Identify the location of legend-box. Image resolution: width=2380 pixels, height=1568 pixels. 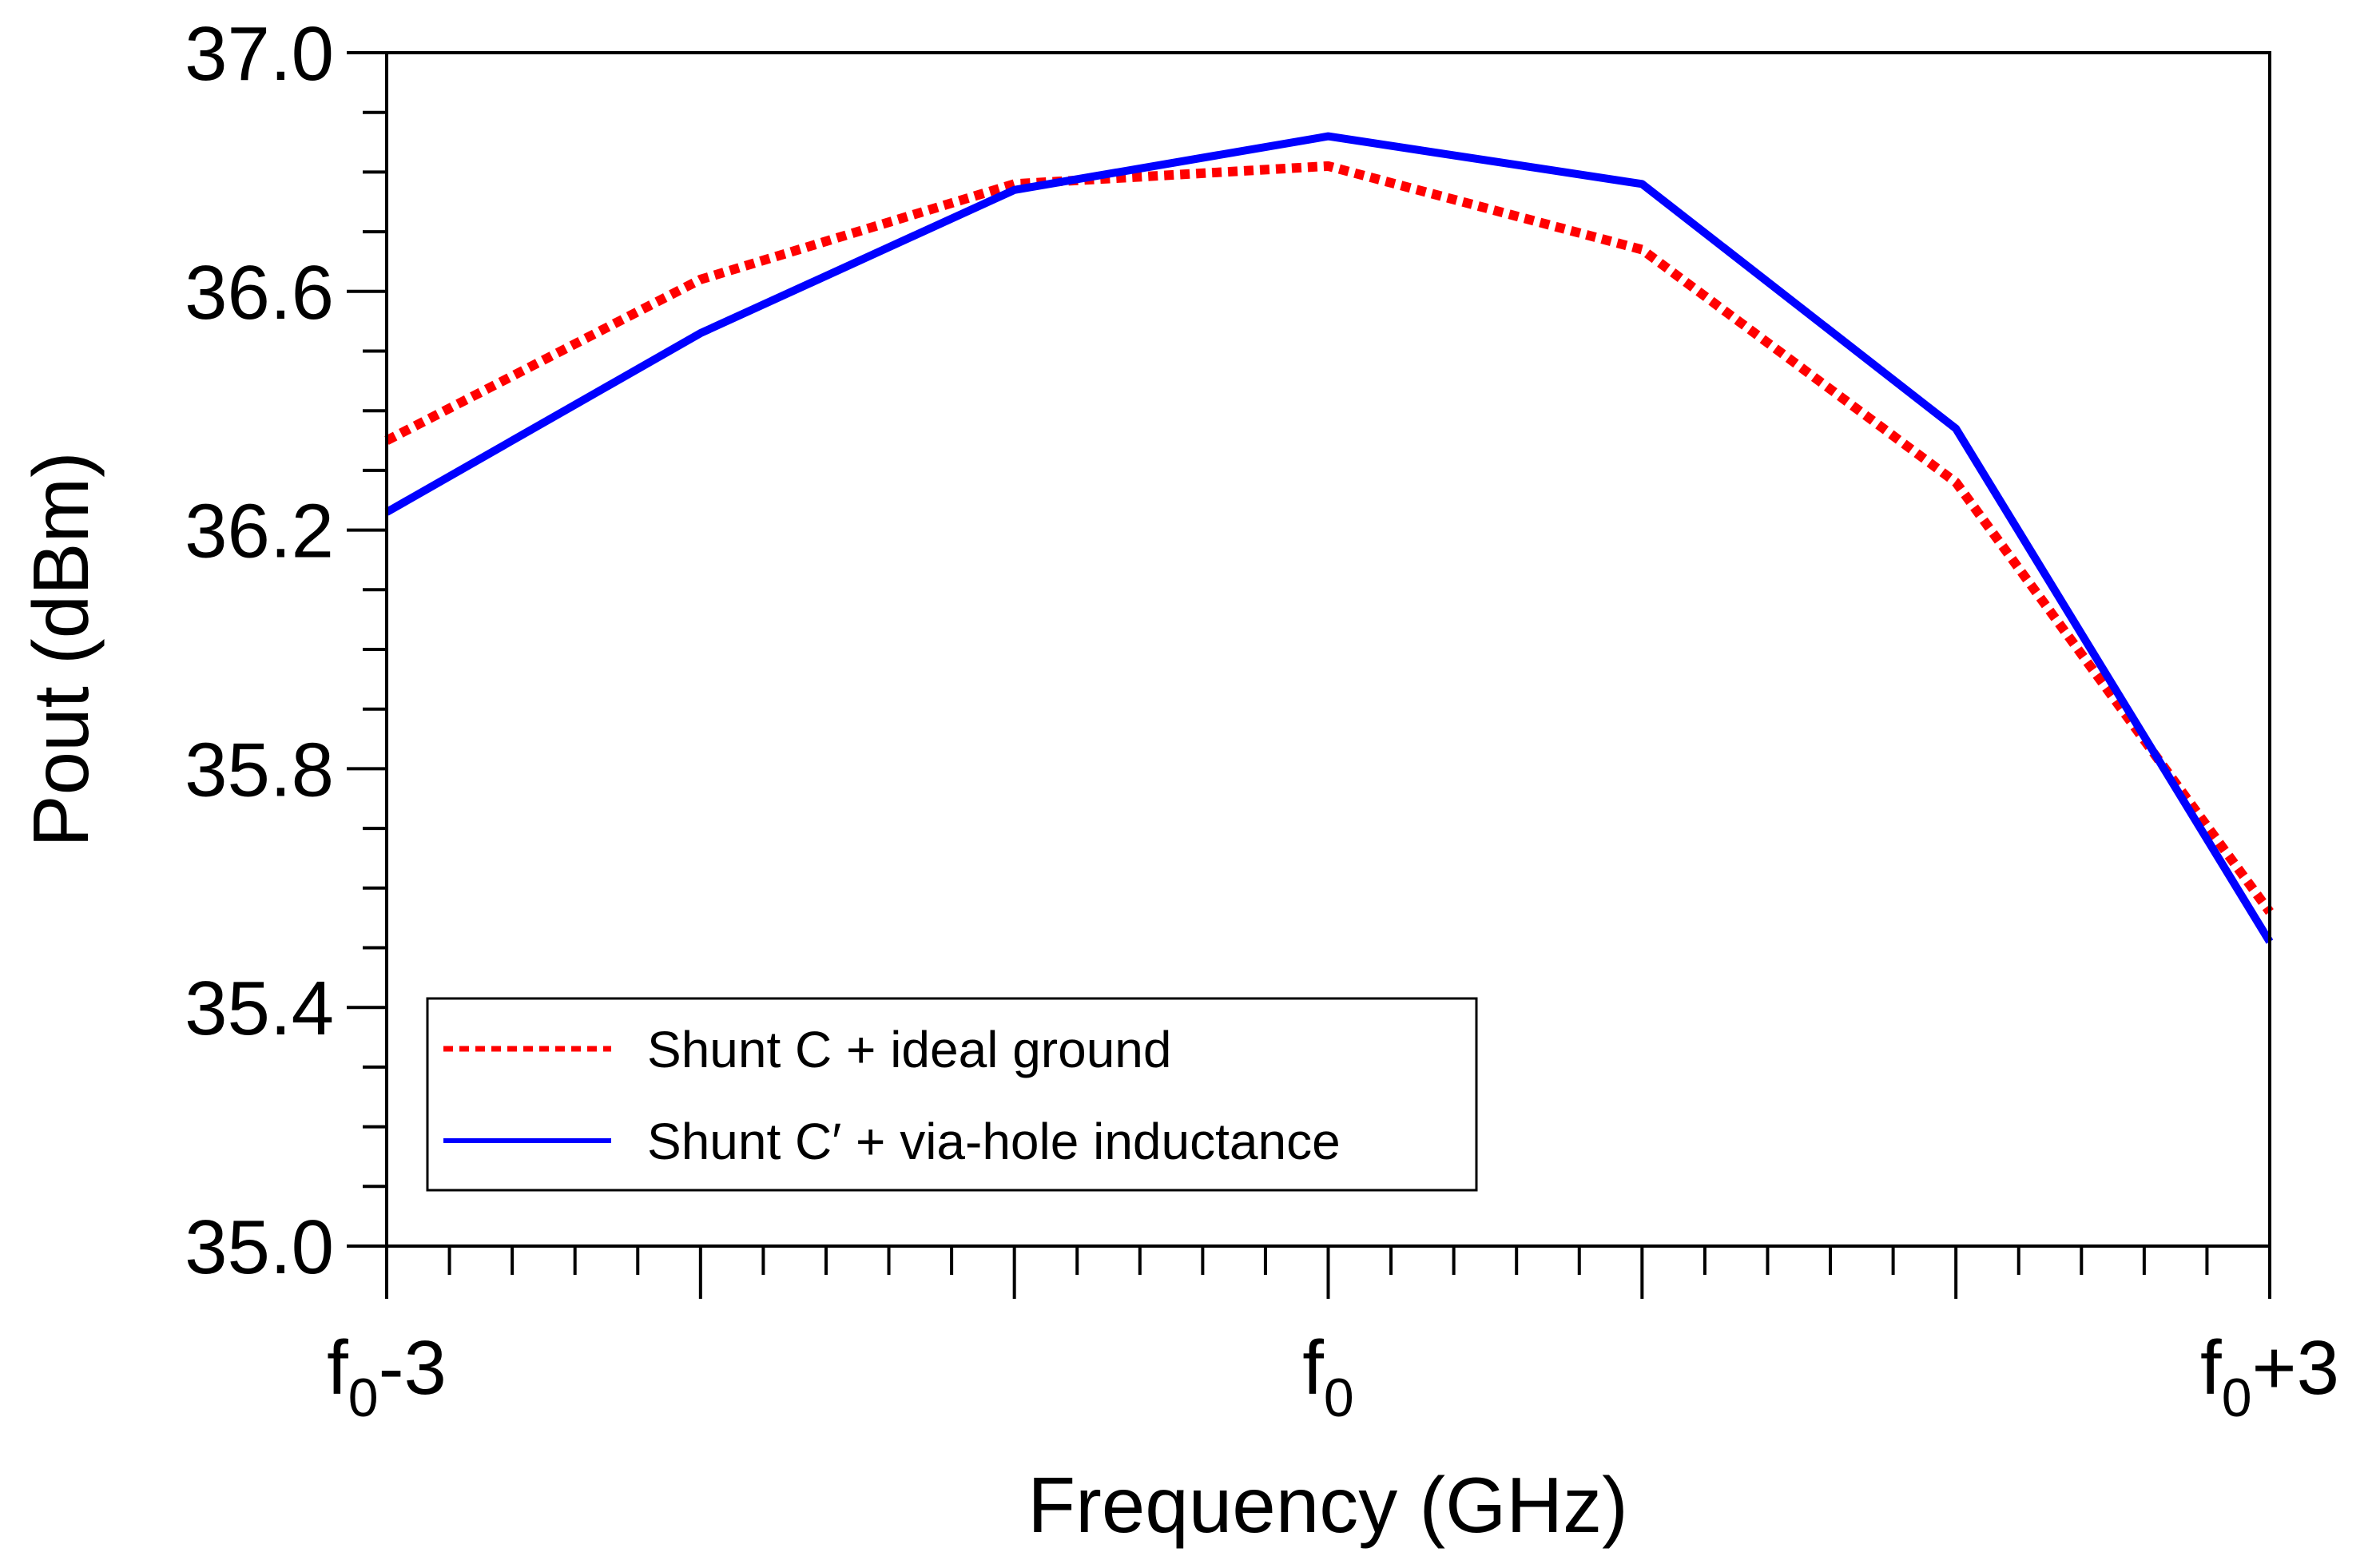
(952, 1094).